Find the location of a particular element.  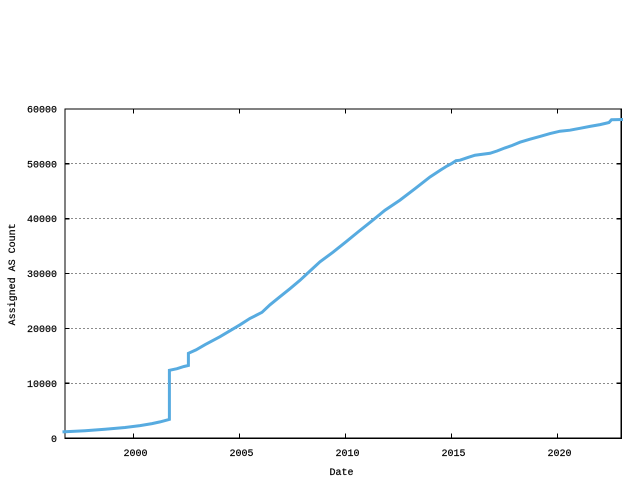

svg-text: 2000 is located at coordinates (135, 454).